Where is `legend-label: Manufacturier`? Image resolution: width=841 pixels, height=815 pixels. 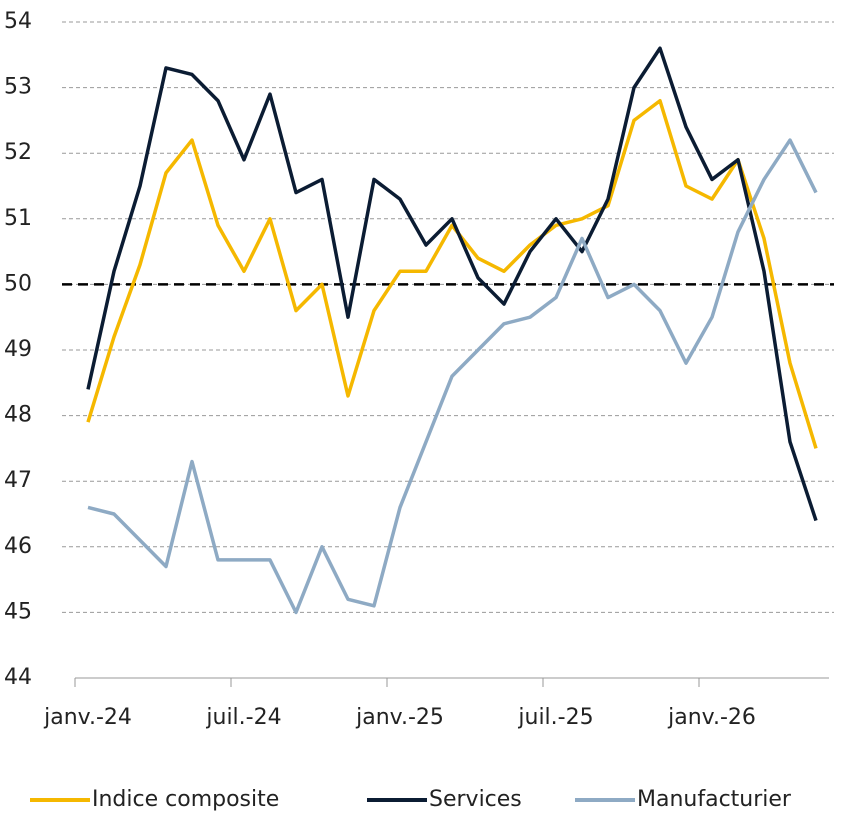 legend-label: Manufacturier is located at coordinates (714, 799).